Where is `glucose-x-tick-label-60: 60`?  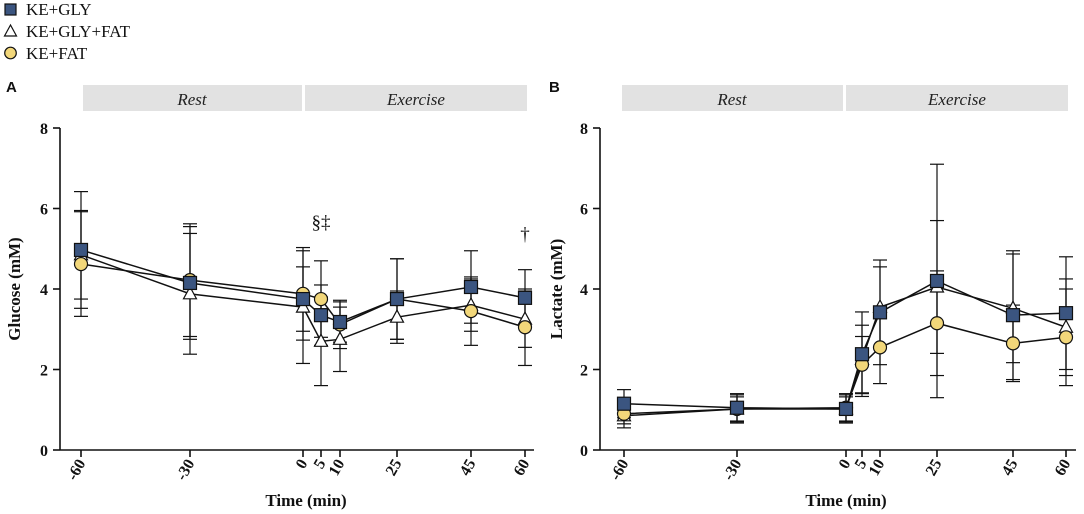
glucose-x-tick-label-60: 60 is located at coordinates (522, 468).